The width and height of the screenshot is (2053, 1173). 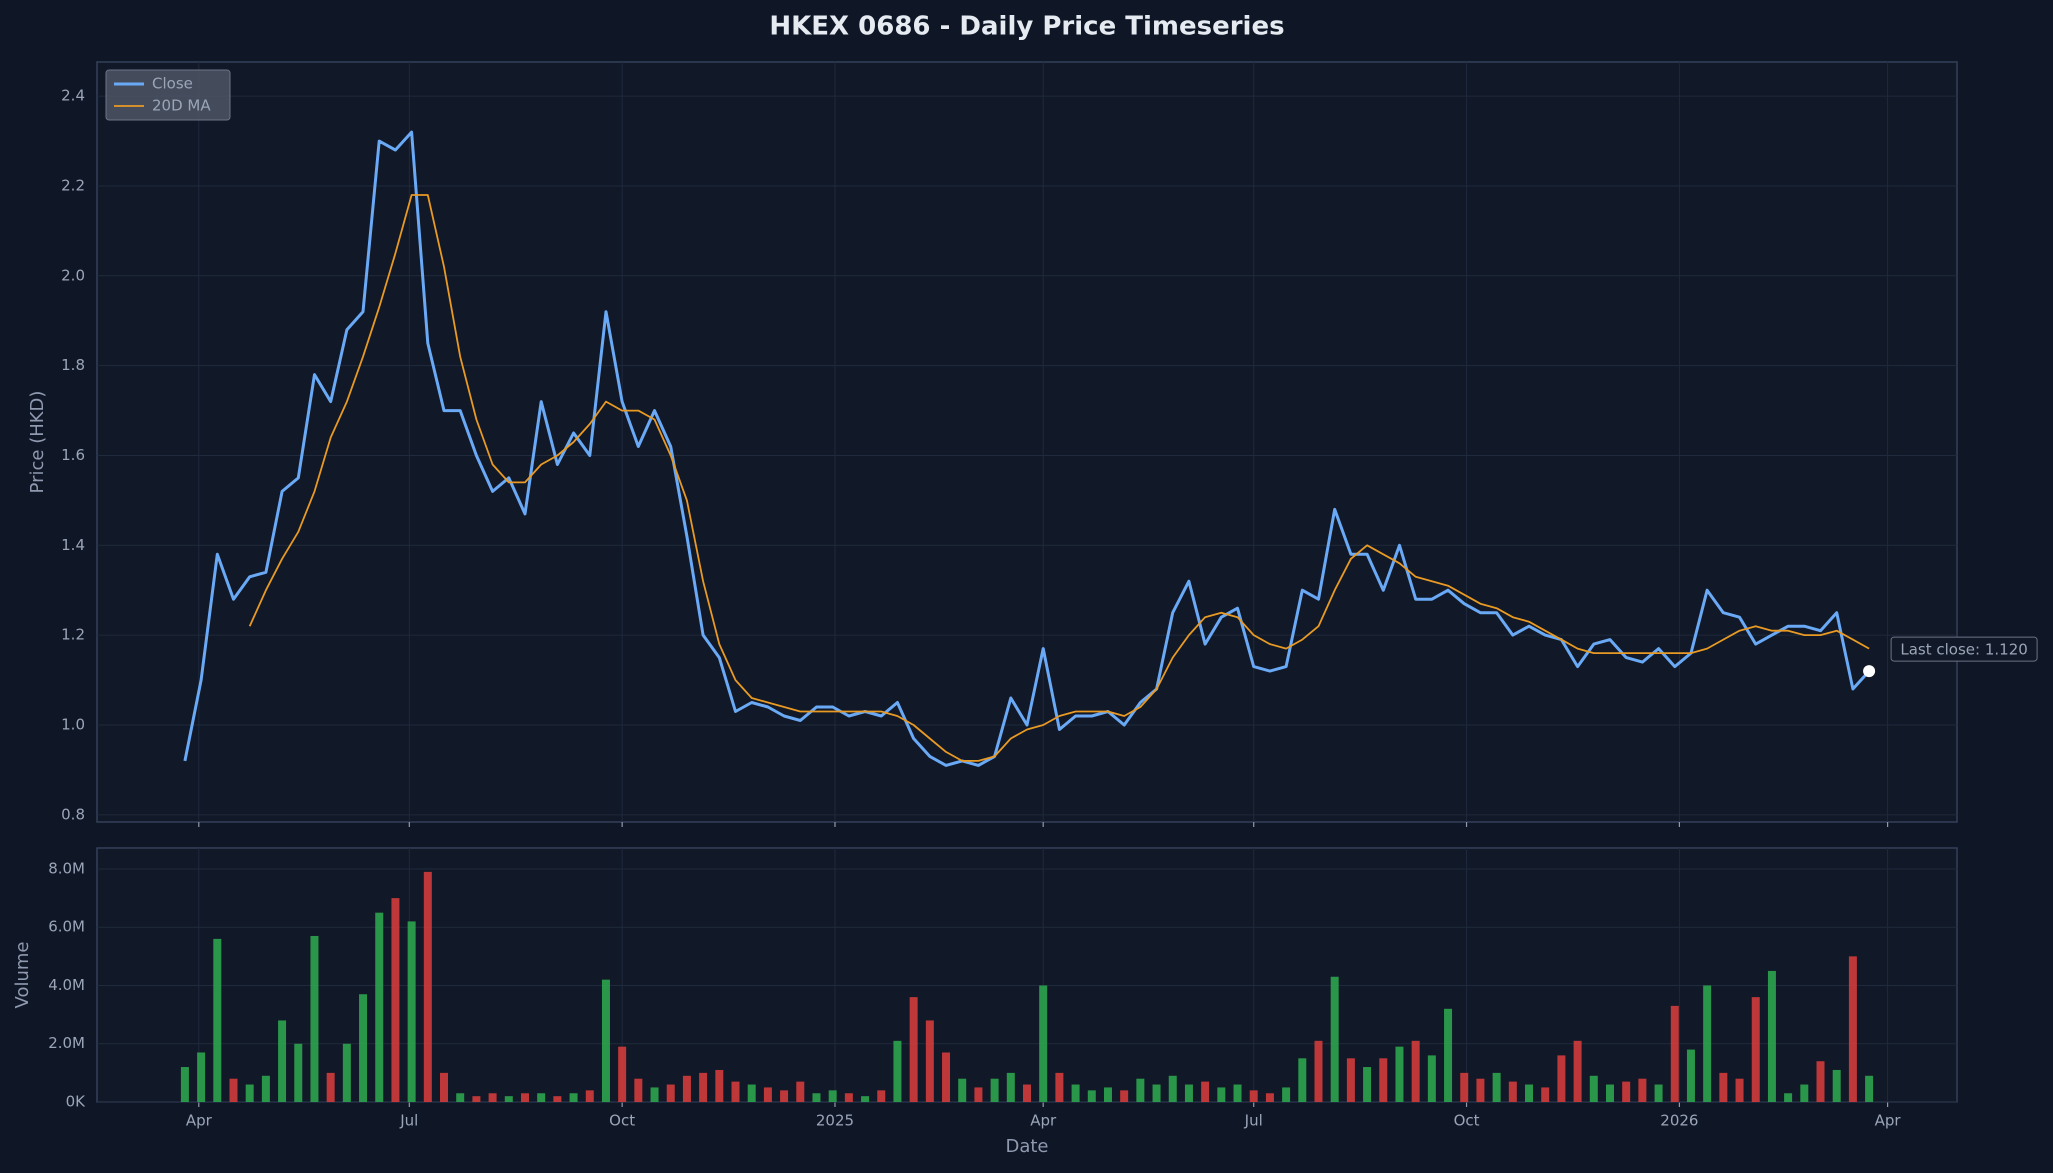 I want to click on y-tick-label: 2.4, so click(x=73, y=96).